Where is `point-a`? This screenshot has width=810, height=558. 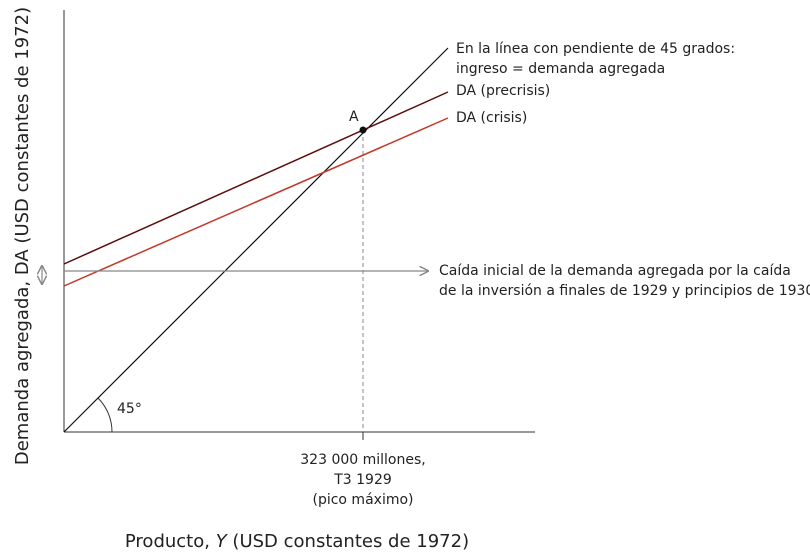 point-a is located at coordinates (363, 130).